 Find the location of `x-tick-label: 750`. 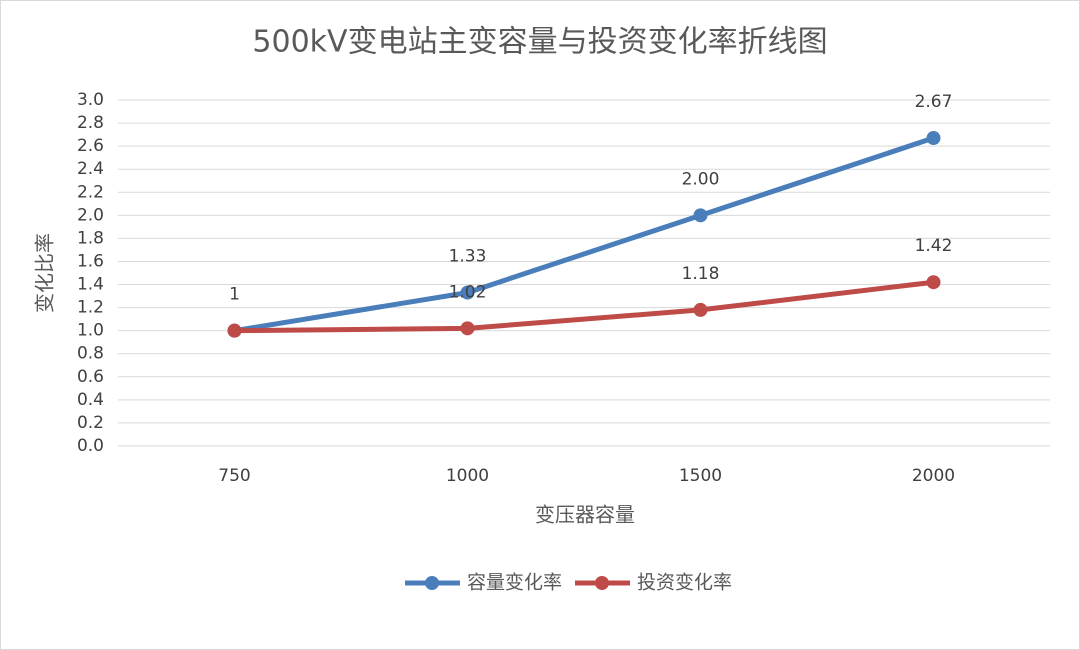

x-tick-label: 750 is located at coordinates (234, 476).